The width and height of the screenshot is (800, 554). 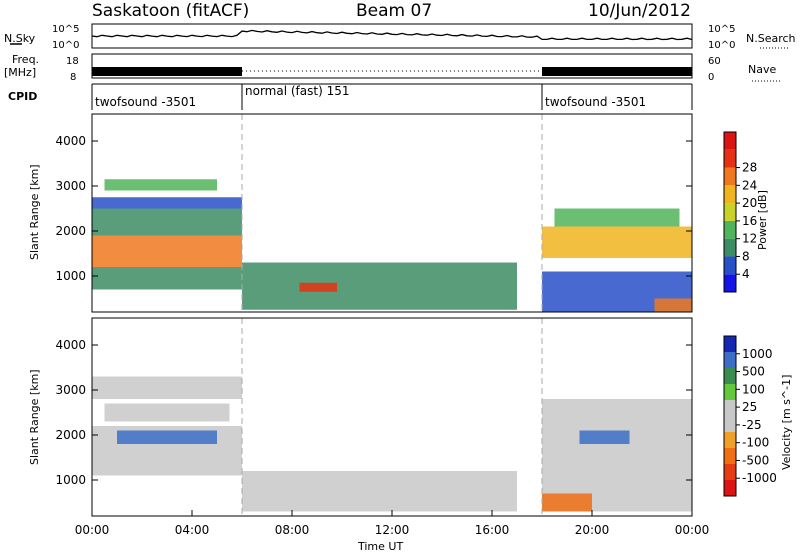 What do you see at coordinates (753, 372) in the screenshot?
I see `colorbar-tick-label: 500` at bounding box center [753, 372].